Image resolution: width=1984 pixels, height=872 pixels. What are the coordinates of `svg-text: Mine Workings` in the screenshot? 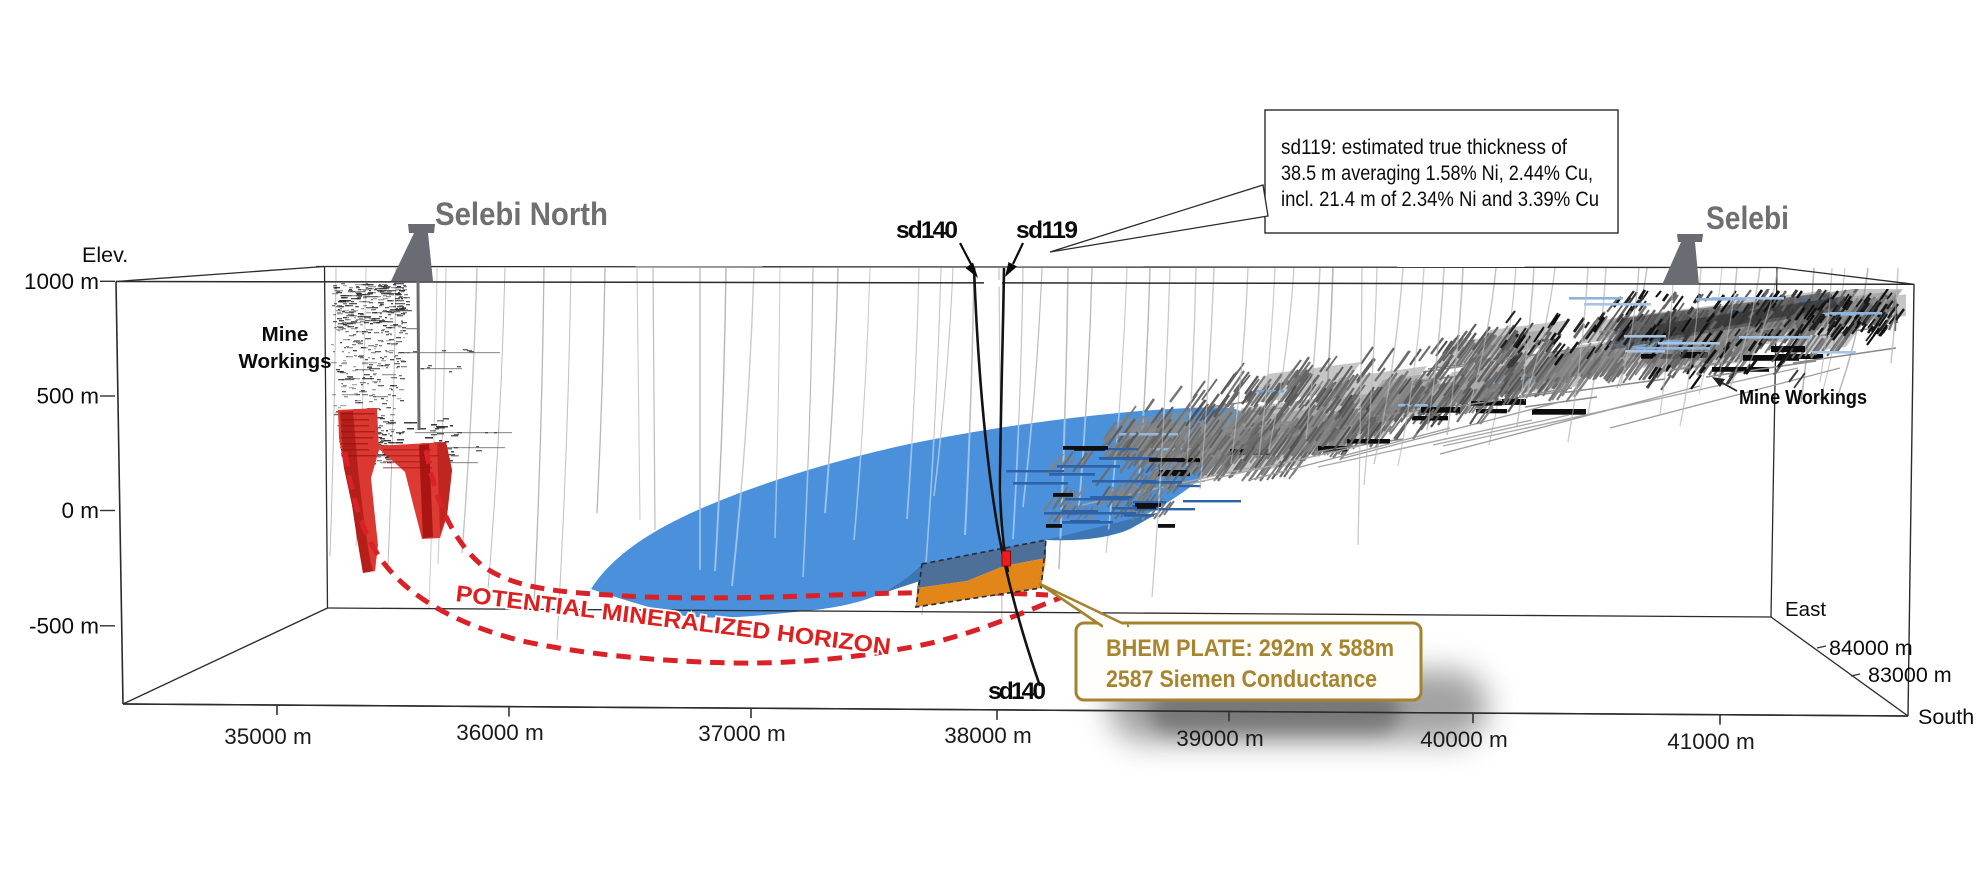 It's located at (1803, 397).